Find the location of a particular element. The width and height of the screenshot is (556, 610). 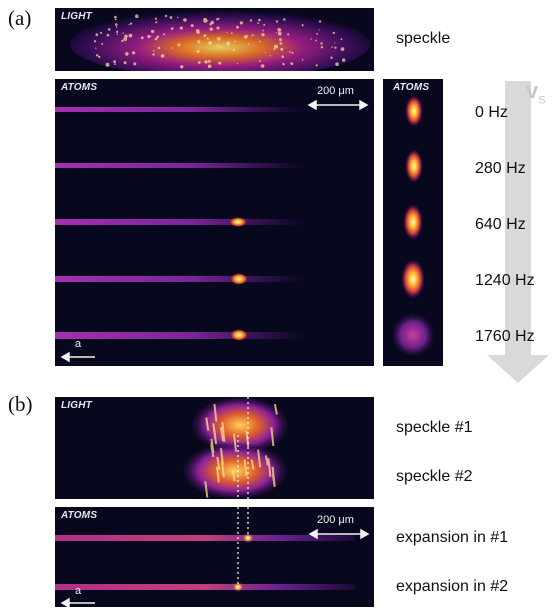

freq-2: 640 Hz is located at coordinates (500, 224).